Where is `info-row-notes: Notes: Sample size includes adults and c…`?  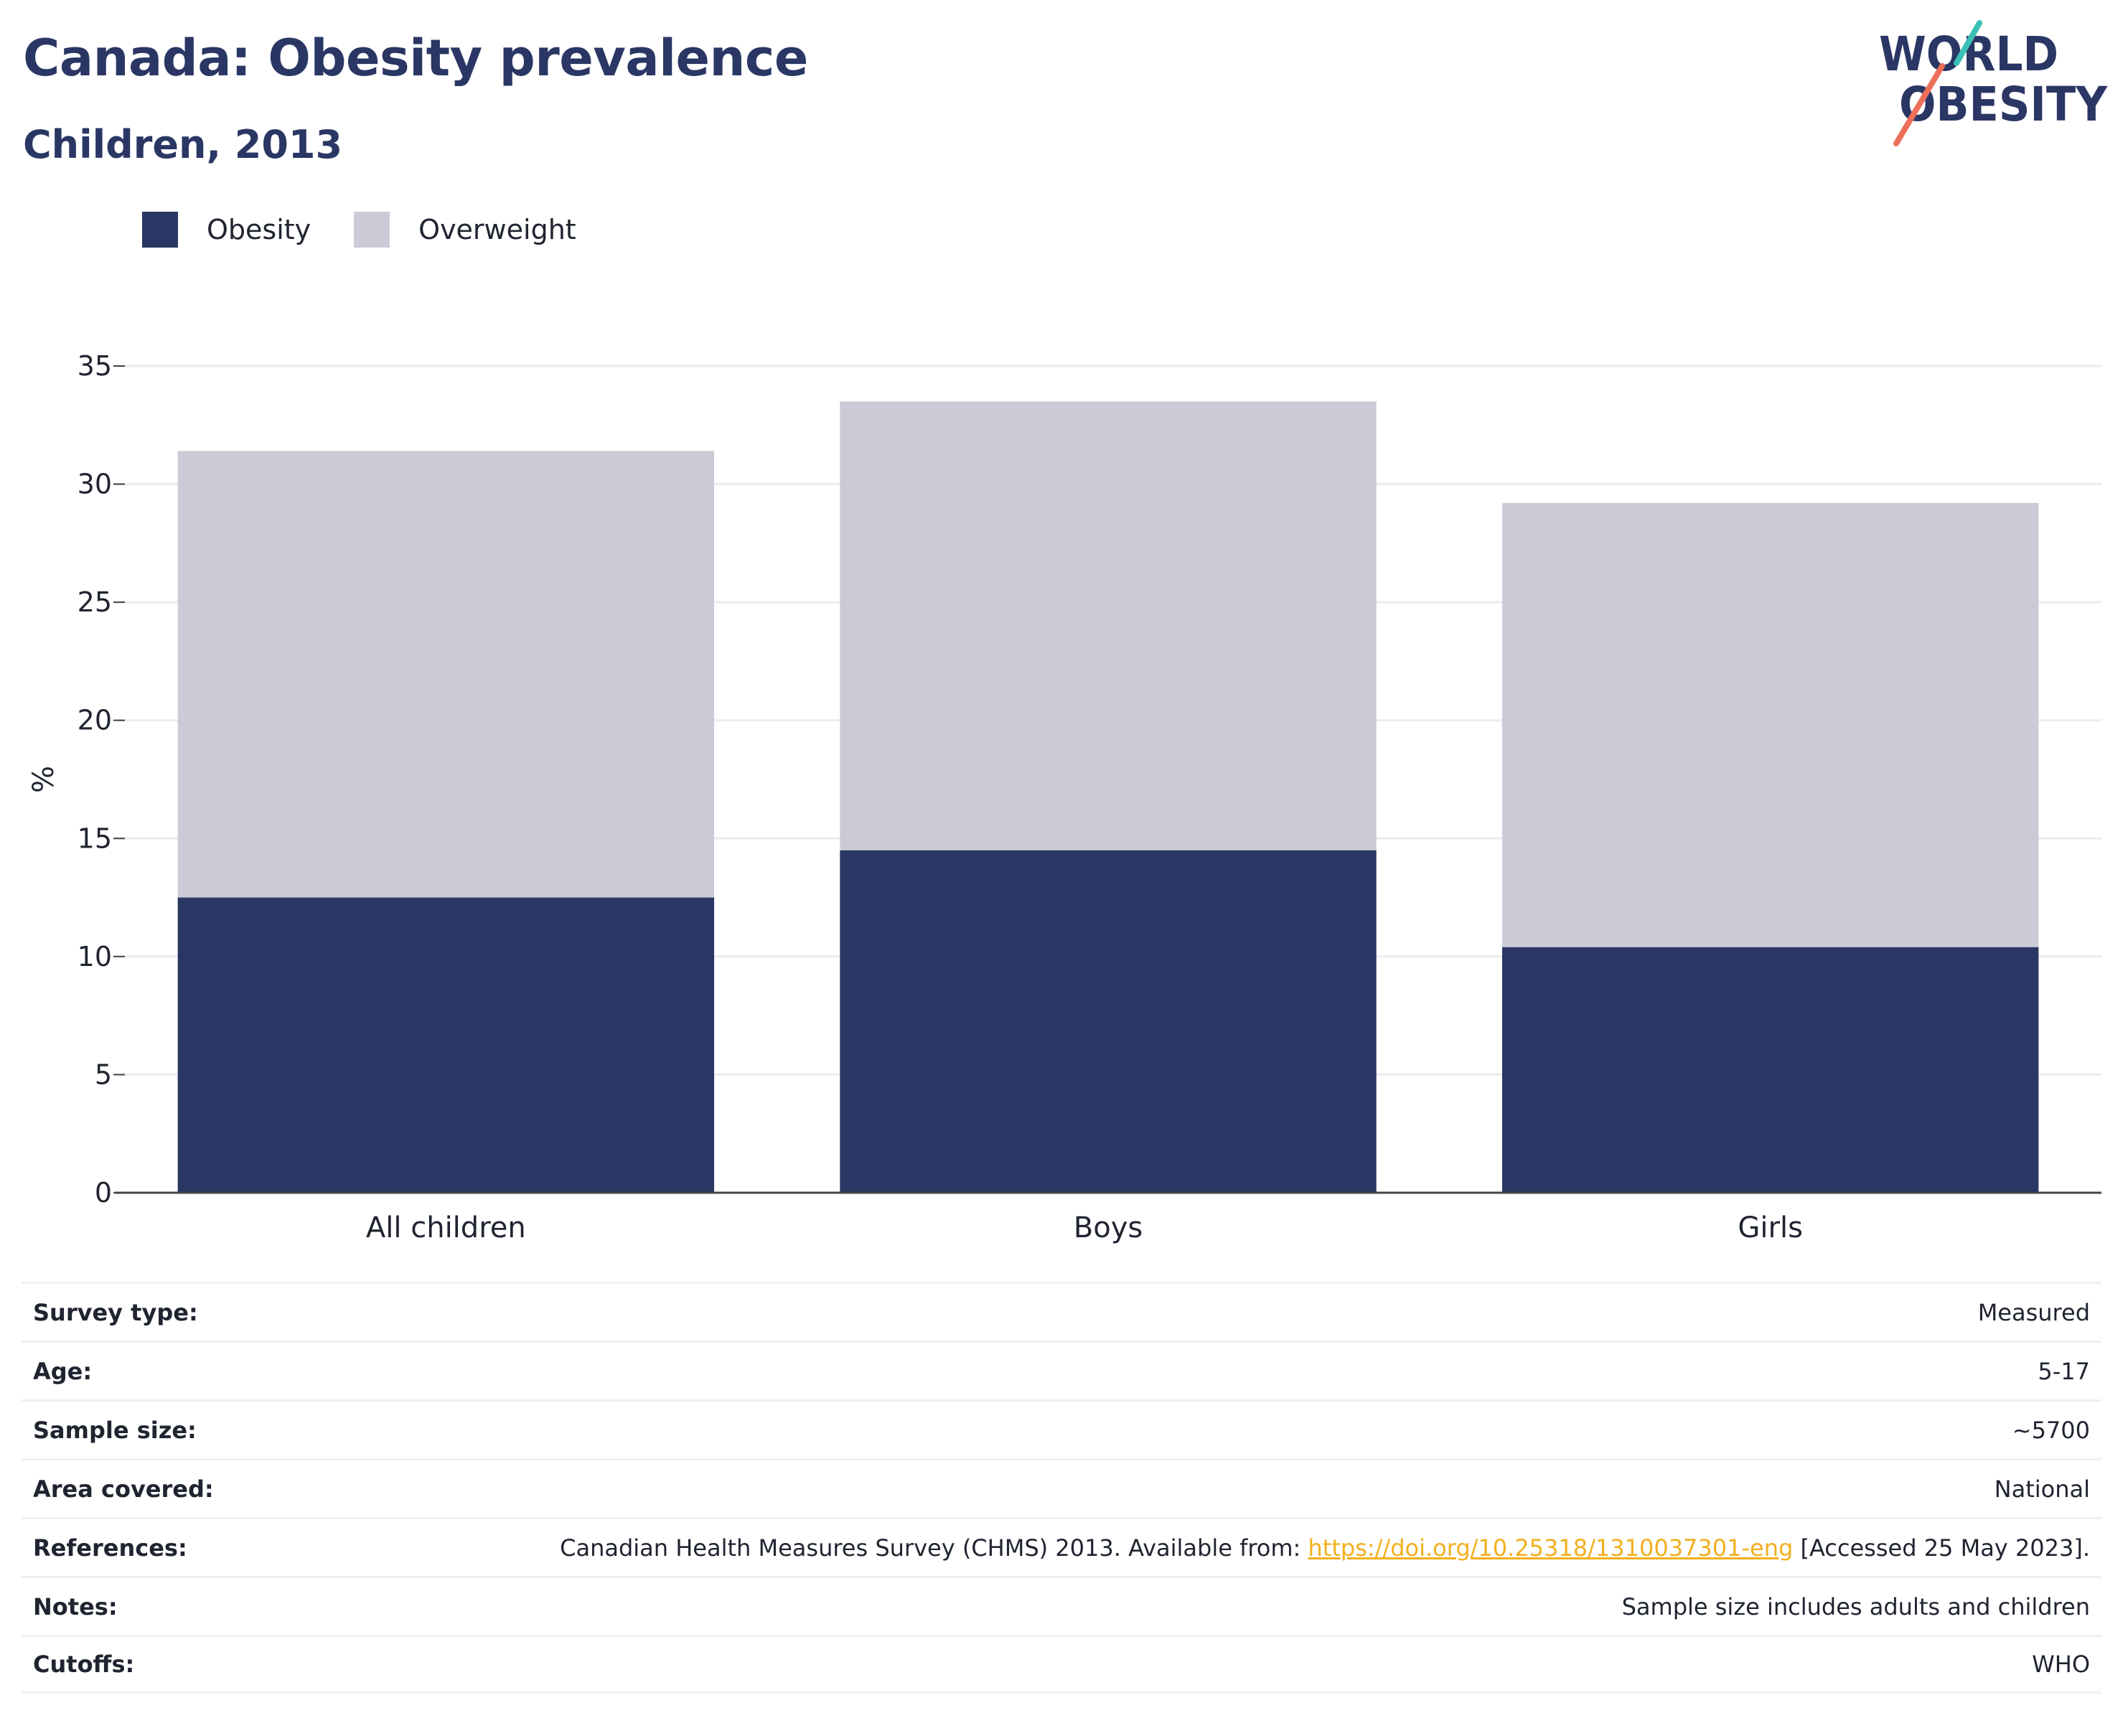
info-row-notes: Notes: Sample size includes adults and c… is located at coordinates (1061, 1605).